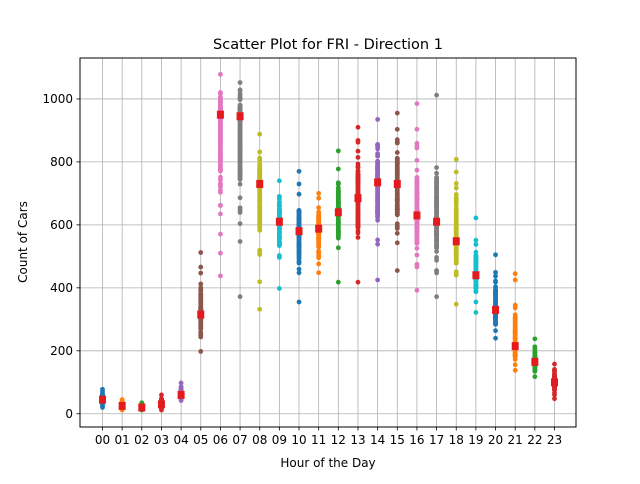  I want to click on y-tick-label: 400, so click(61, 288).